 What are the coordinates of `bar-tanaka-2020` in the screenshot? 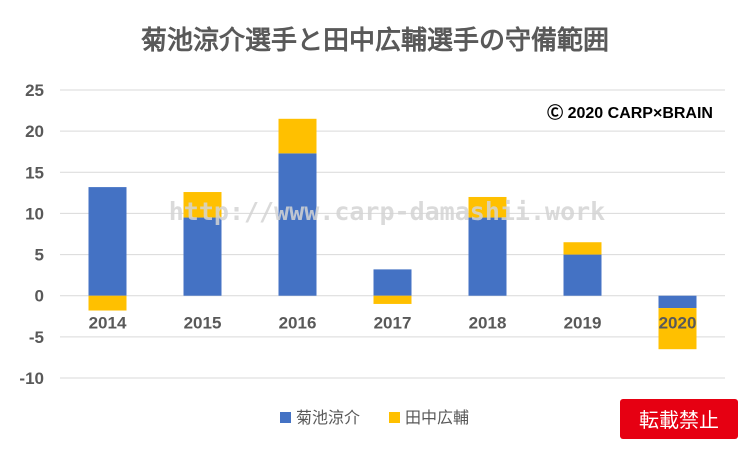 It's located at (677, 329).